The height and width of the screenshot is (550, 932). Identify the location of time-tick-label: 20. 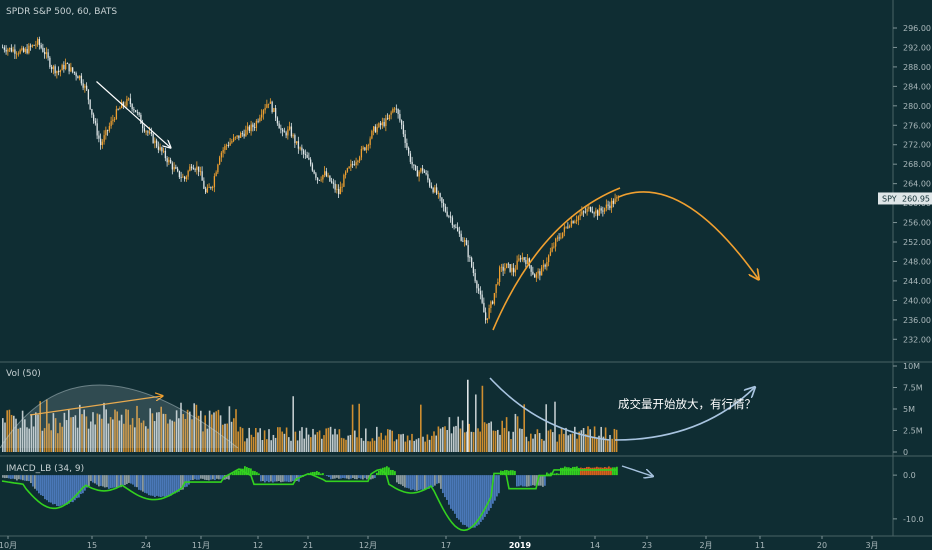
(822, 545).